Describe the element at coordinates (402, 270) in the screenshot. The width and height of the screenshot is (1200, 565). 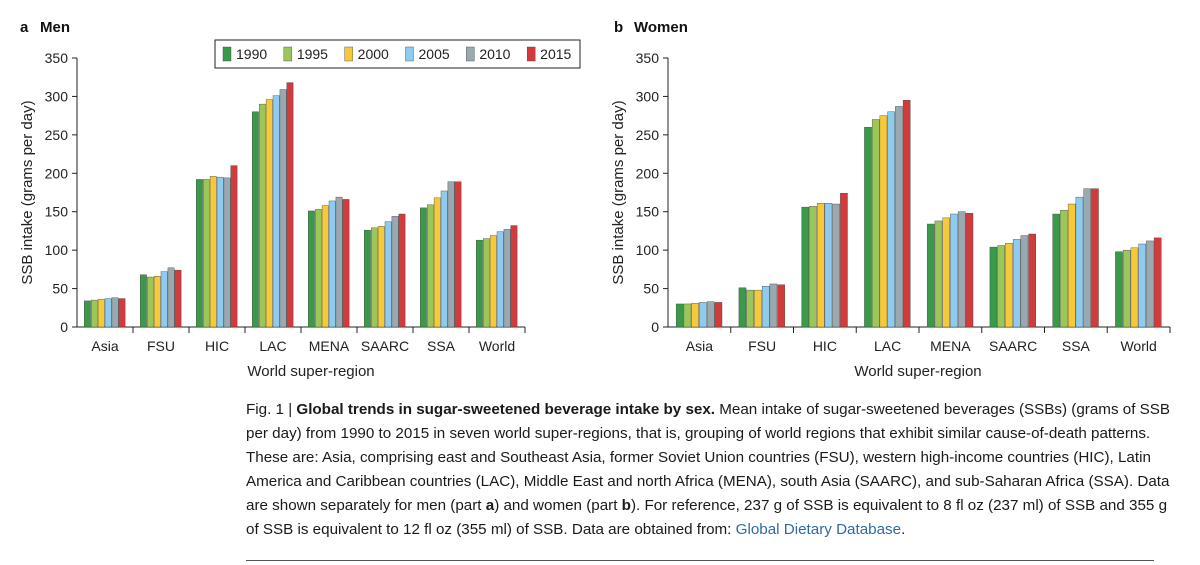
I see `bar-a-saarc-2015` at that location.